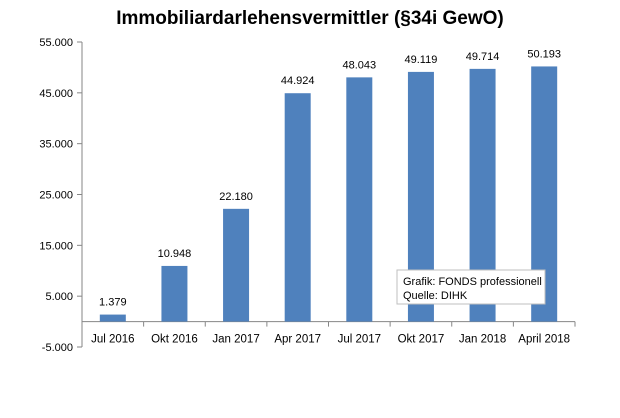 Image resolution: width=620 pixels, height=418 pixels. Describe the element at coordinates (56, 43) in the screenshot. I see `y-tick-label: 55.000` at that location.